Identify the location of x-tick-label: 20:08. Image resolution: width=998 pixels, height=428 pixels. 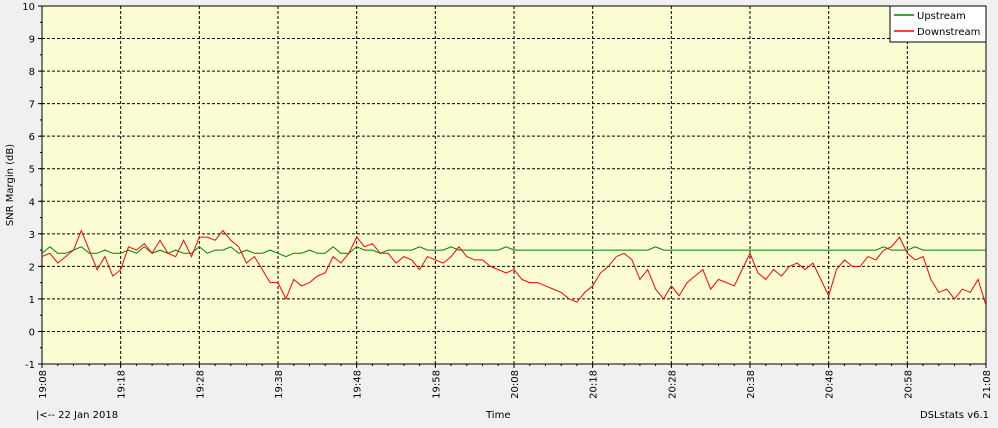
(515, 384).